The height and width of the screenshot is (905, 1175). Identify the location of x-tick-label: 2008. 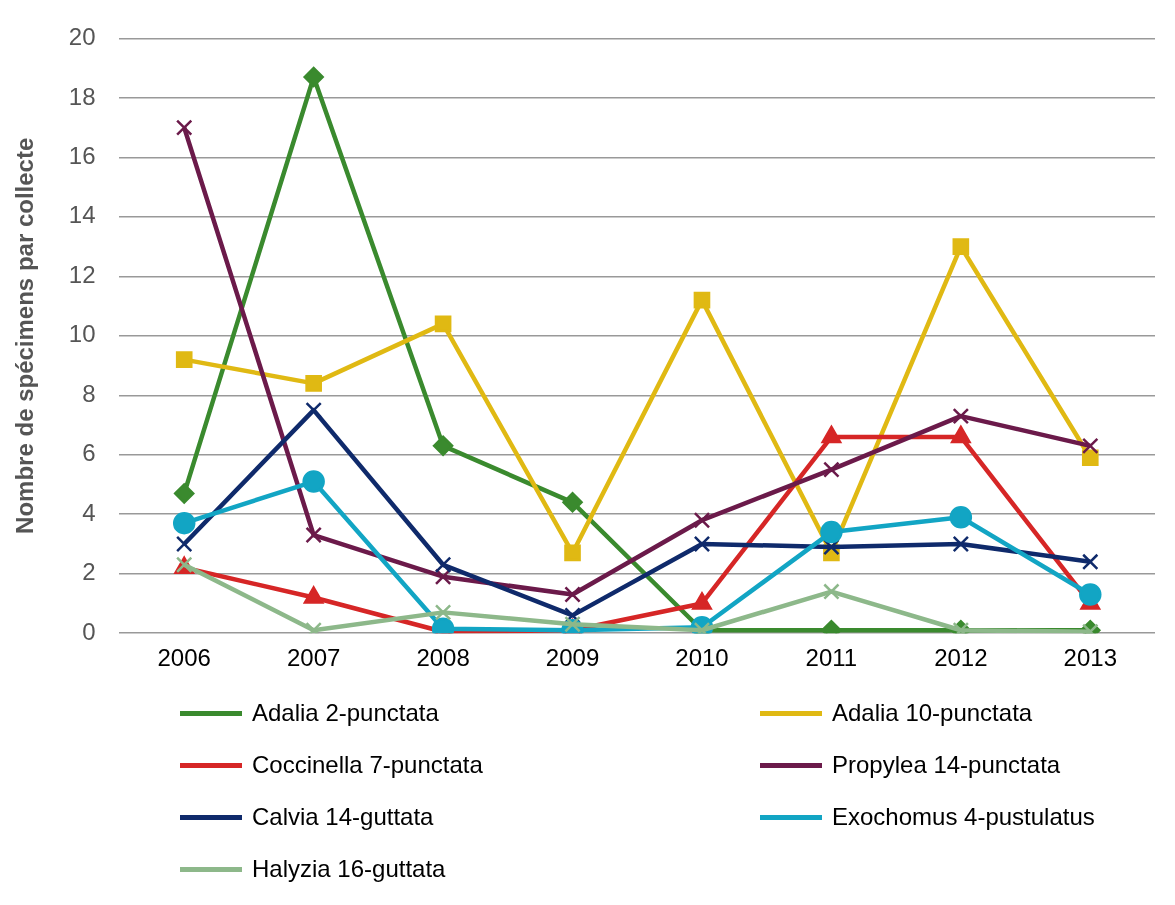
(443, 658).